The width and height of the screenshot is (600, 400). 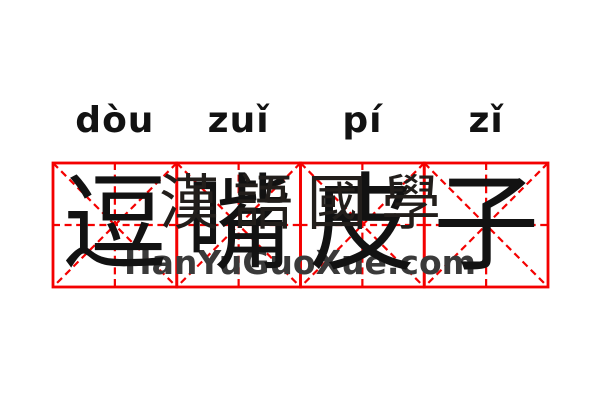 What do you see at coordinates (486, 120) in the screenshot?
I see `pinyin-syllable-4: zǐ` at bounding box center [486, 120].